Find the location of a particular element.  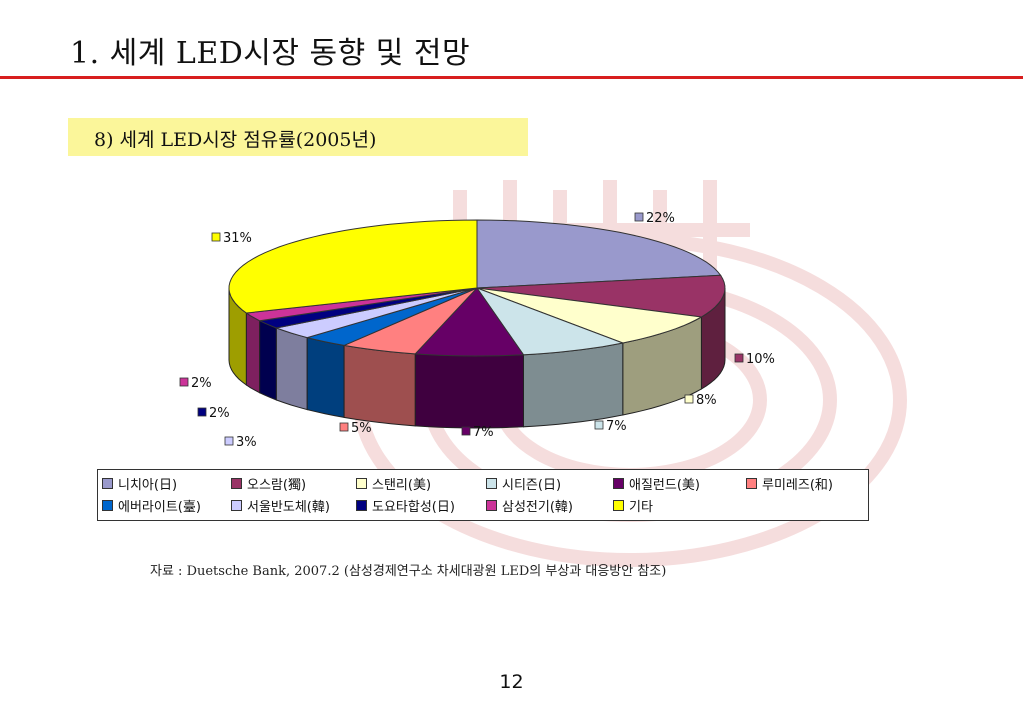

data-label-text: 3% is located at coordinates (246, 442).